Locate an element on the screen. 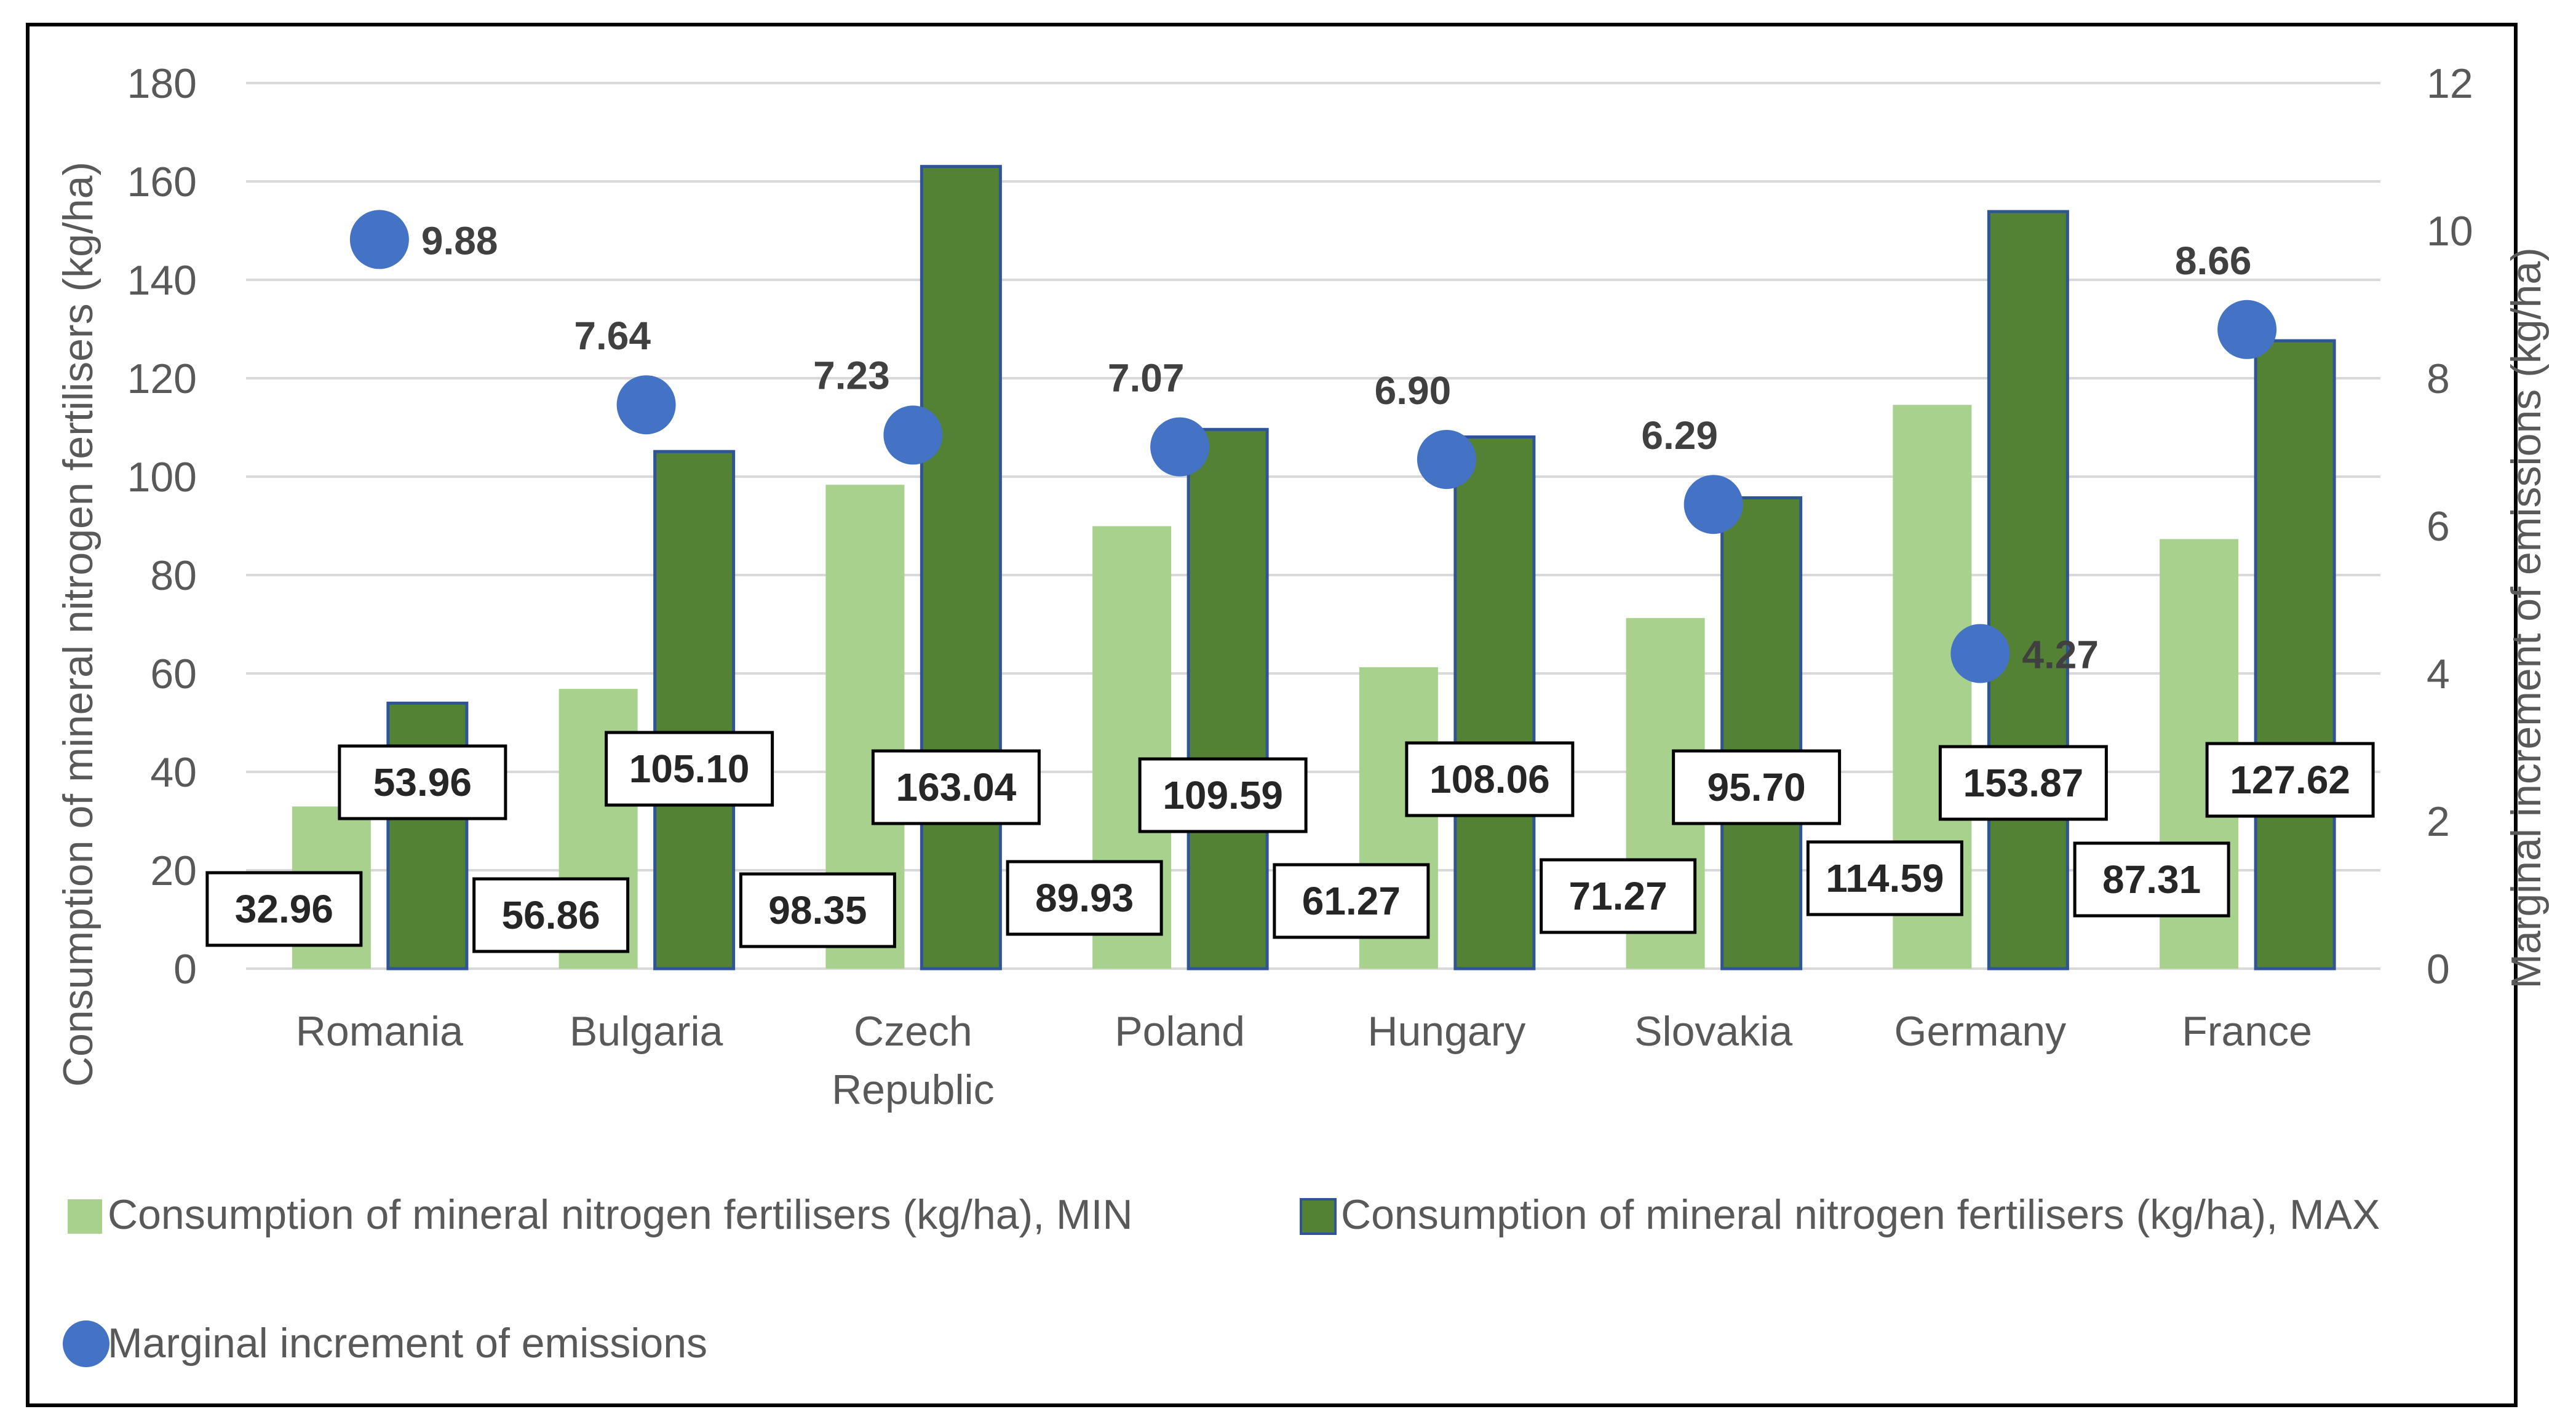  data-label-min-text: 32.96 is located at coordinates (284, 909).